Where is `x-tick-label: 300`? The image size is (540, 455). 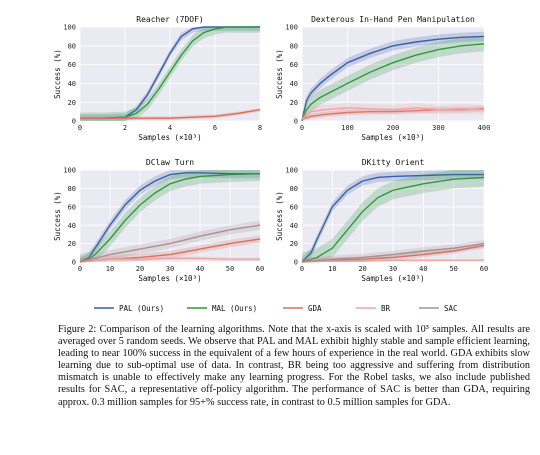 x-tick-label: 300 is located at coordinates (438, 128).